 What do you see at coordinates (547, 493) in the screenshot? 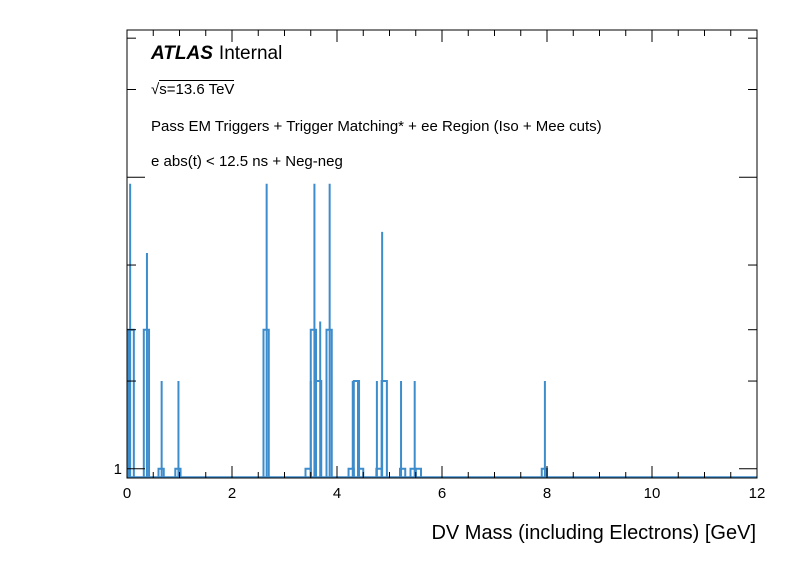
I see `x-tick-label: 8` at bounding box center [547, 493].